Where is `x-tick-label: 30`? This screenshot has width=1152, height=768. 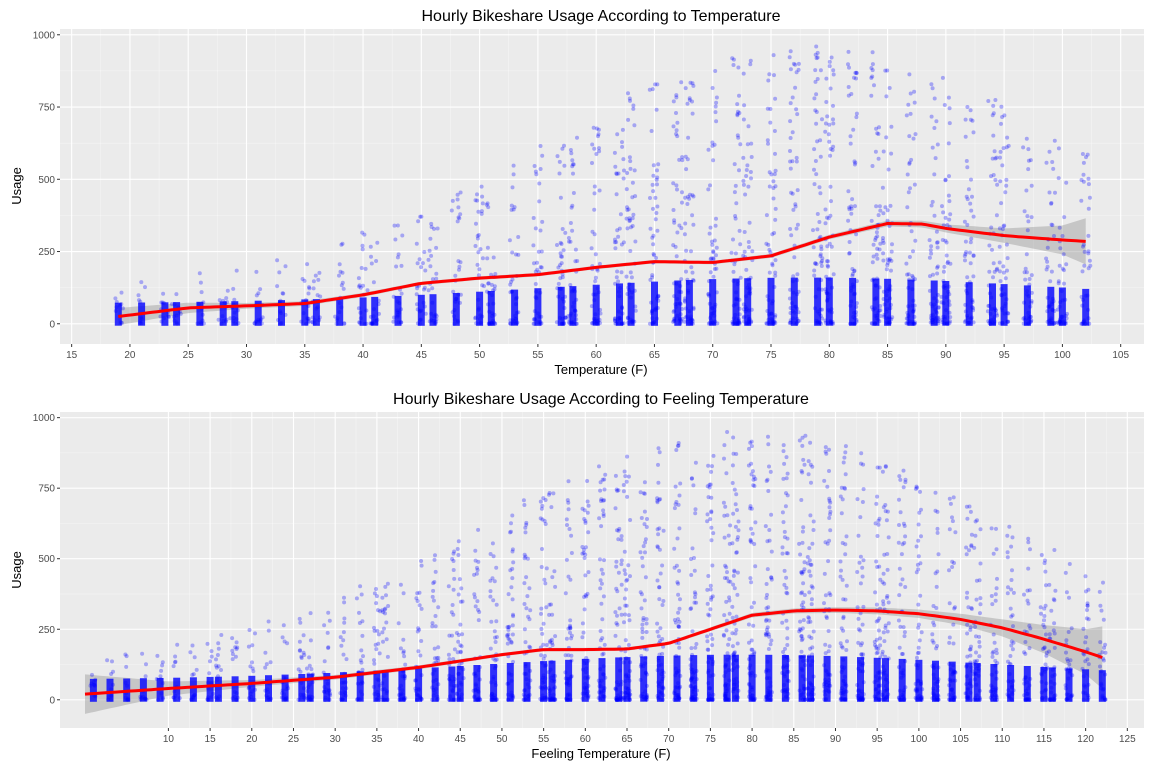
x-tick-label: 30 is located at coordinates (336, 739).